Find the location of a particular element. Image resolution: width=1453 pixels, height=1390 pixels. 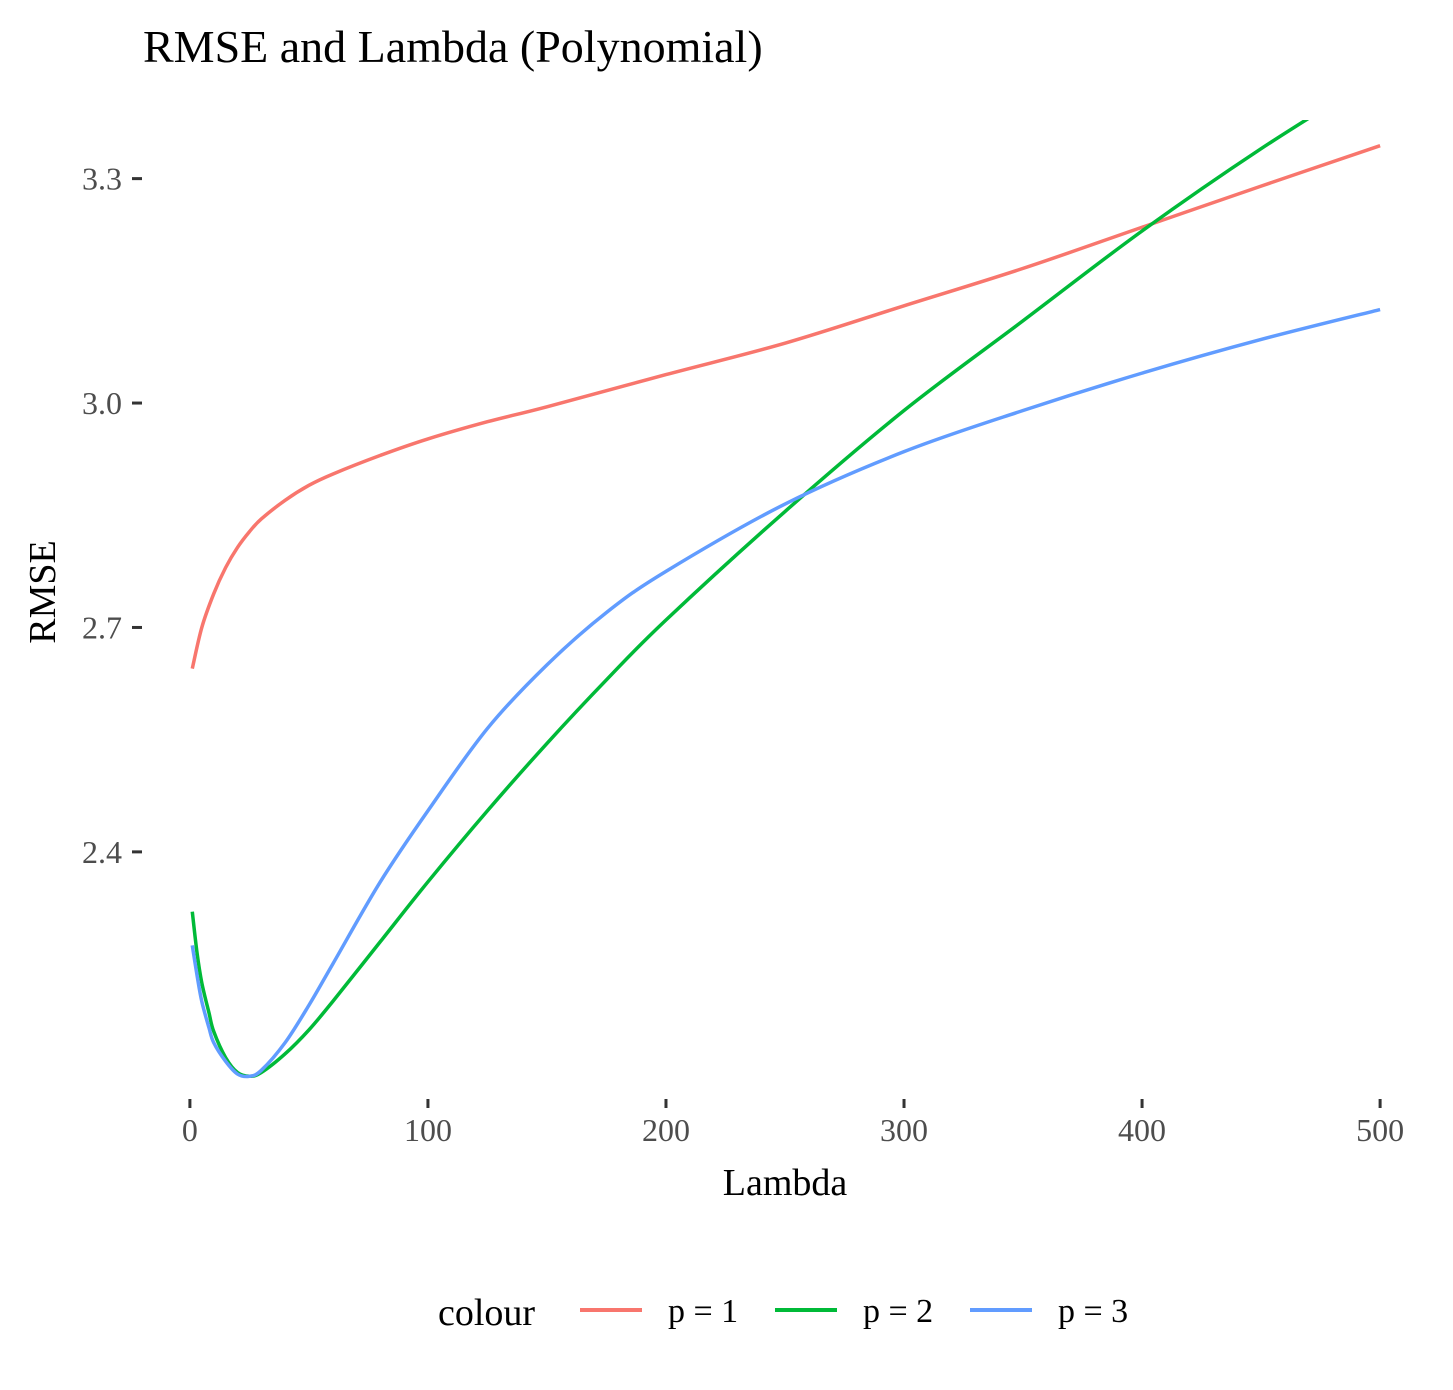

x-tick-label: 300 is located at coordinates (904, 1130).